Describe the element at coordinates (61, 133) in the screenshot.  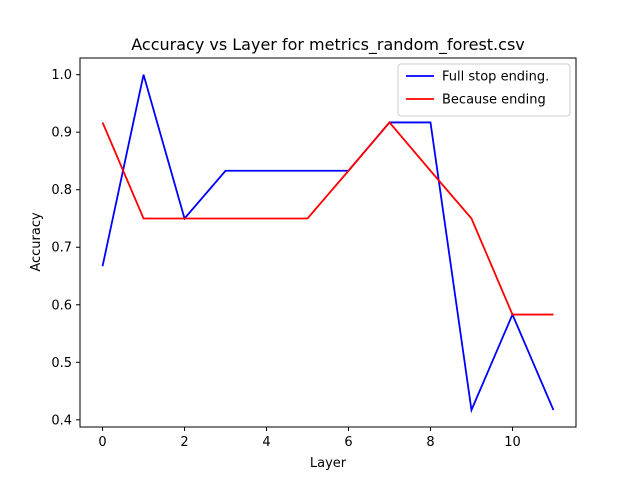
I see `y-tick-label: 0.9` at that location.